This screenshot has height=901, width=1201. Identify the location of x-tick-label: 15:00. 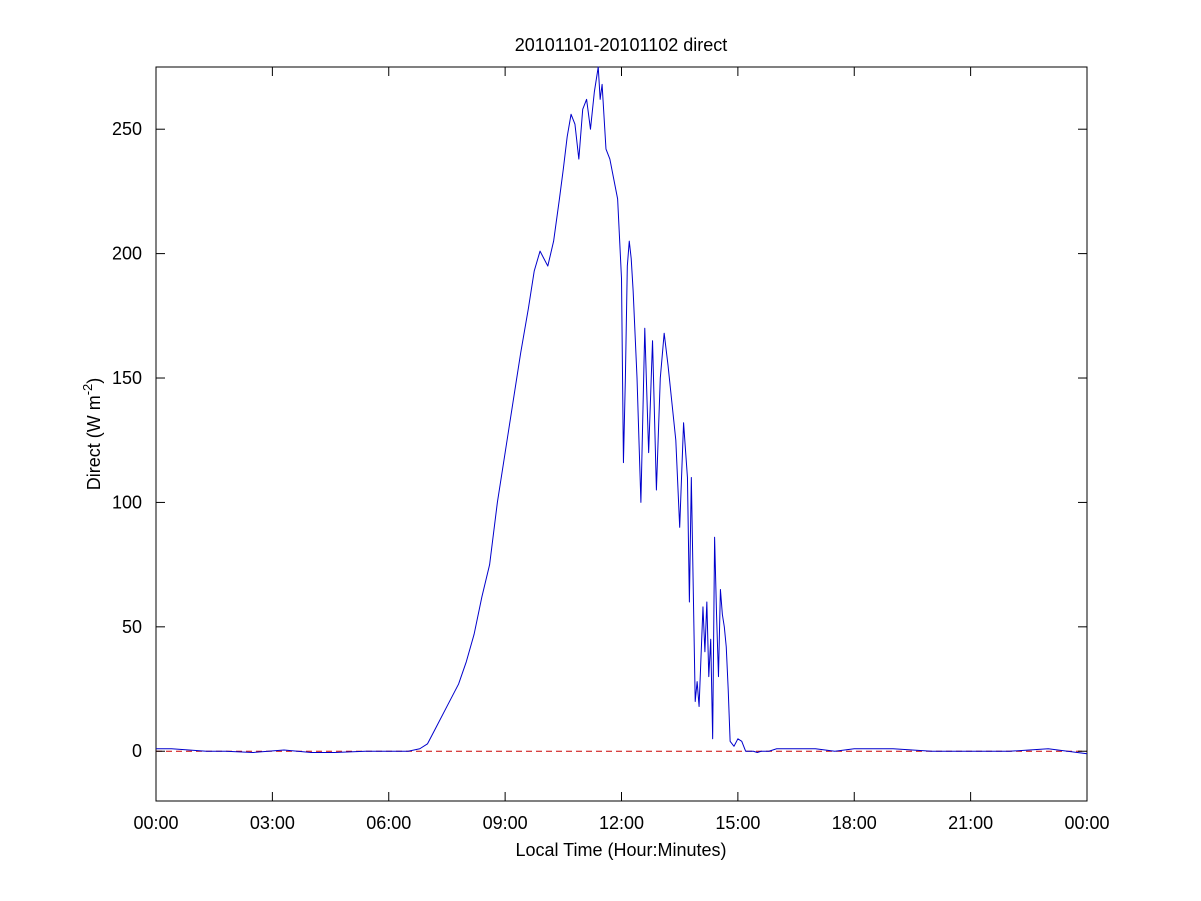
(737, 823).